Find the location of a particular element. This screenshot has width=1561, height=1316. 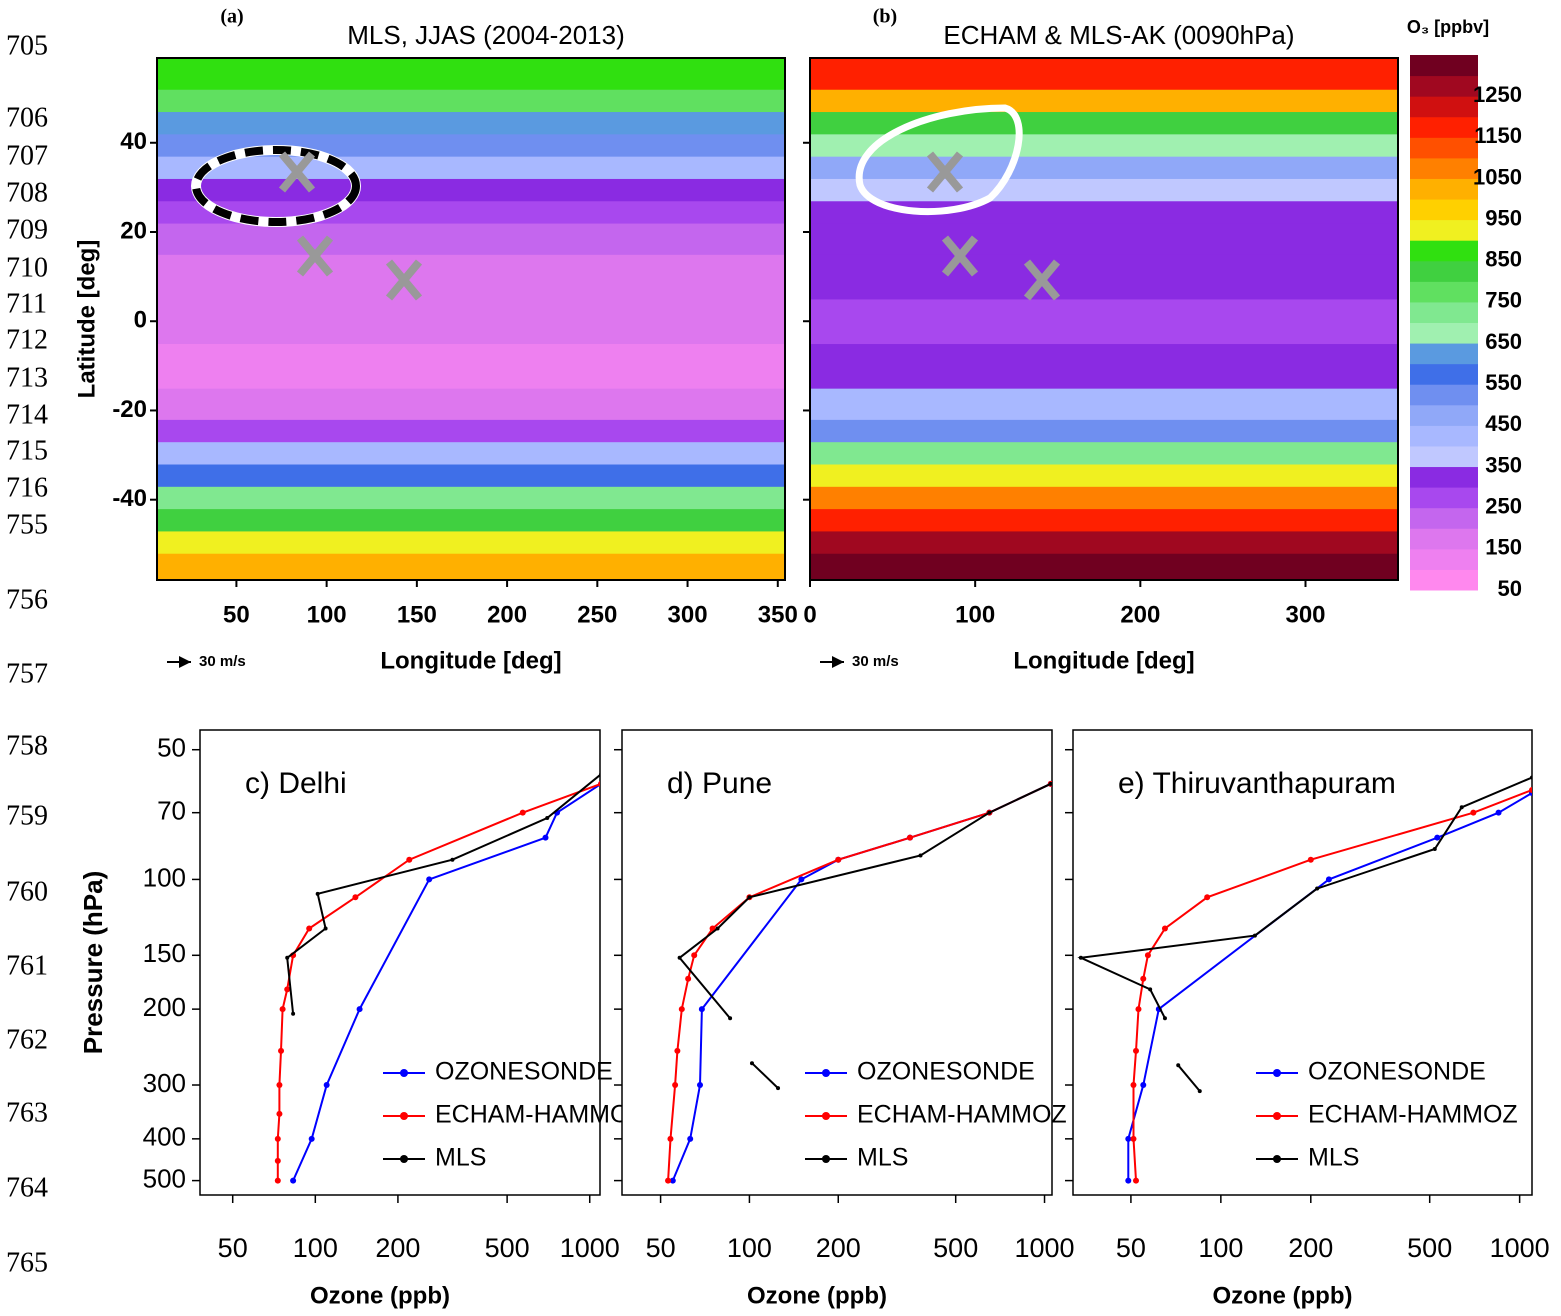

y-tick-label: 40 is located at coordinates (133, 141).